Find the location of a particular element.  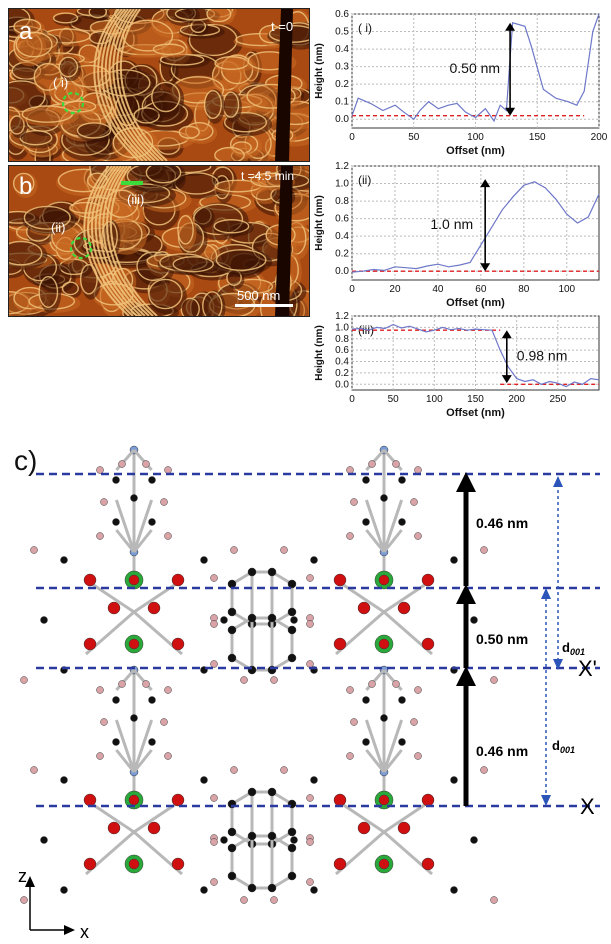

y-tick-label: 0.6 is located at coordinates (342, 350).